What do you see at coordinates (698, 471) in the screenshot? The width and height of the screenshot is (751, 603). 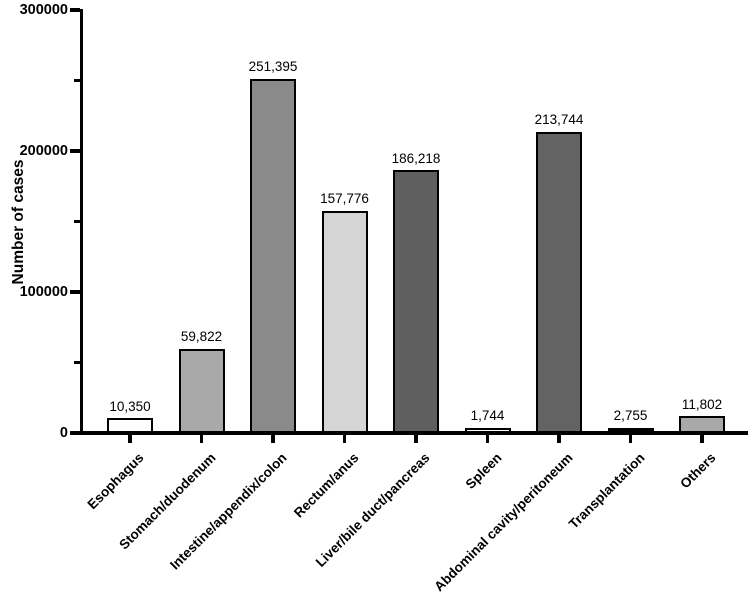 I see `x-axis-category-label: Others` at bounding box center [698, 471].